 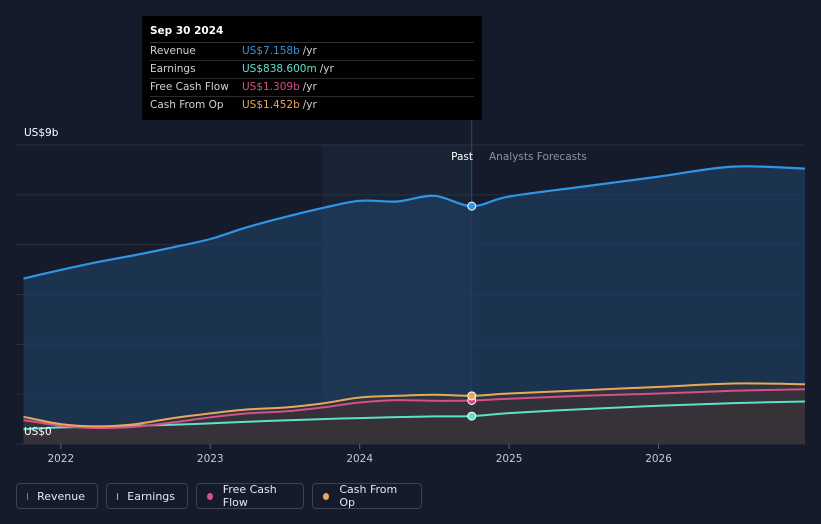 I want to click on x-tick-label: 2022, so click(x=60, y=459).